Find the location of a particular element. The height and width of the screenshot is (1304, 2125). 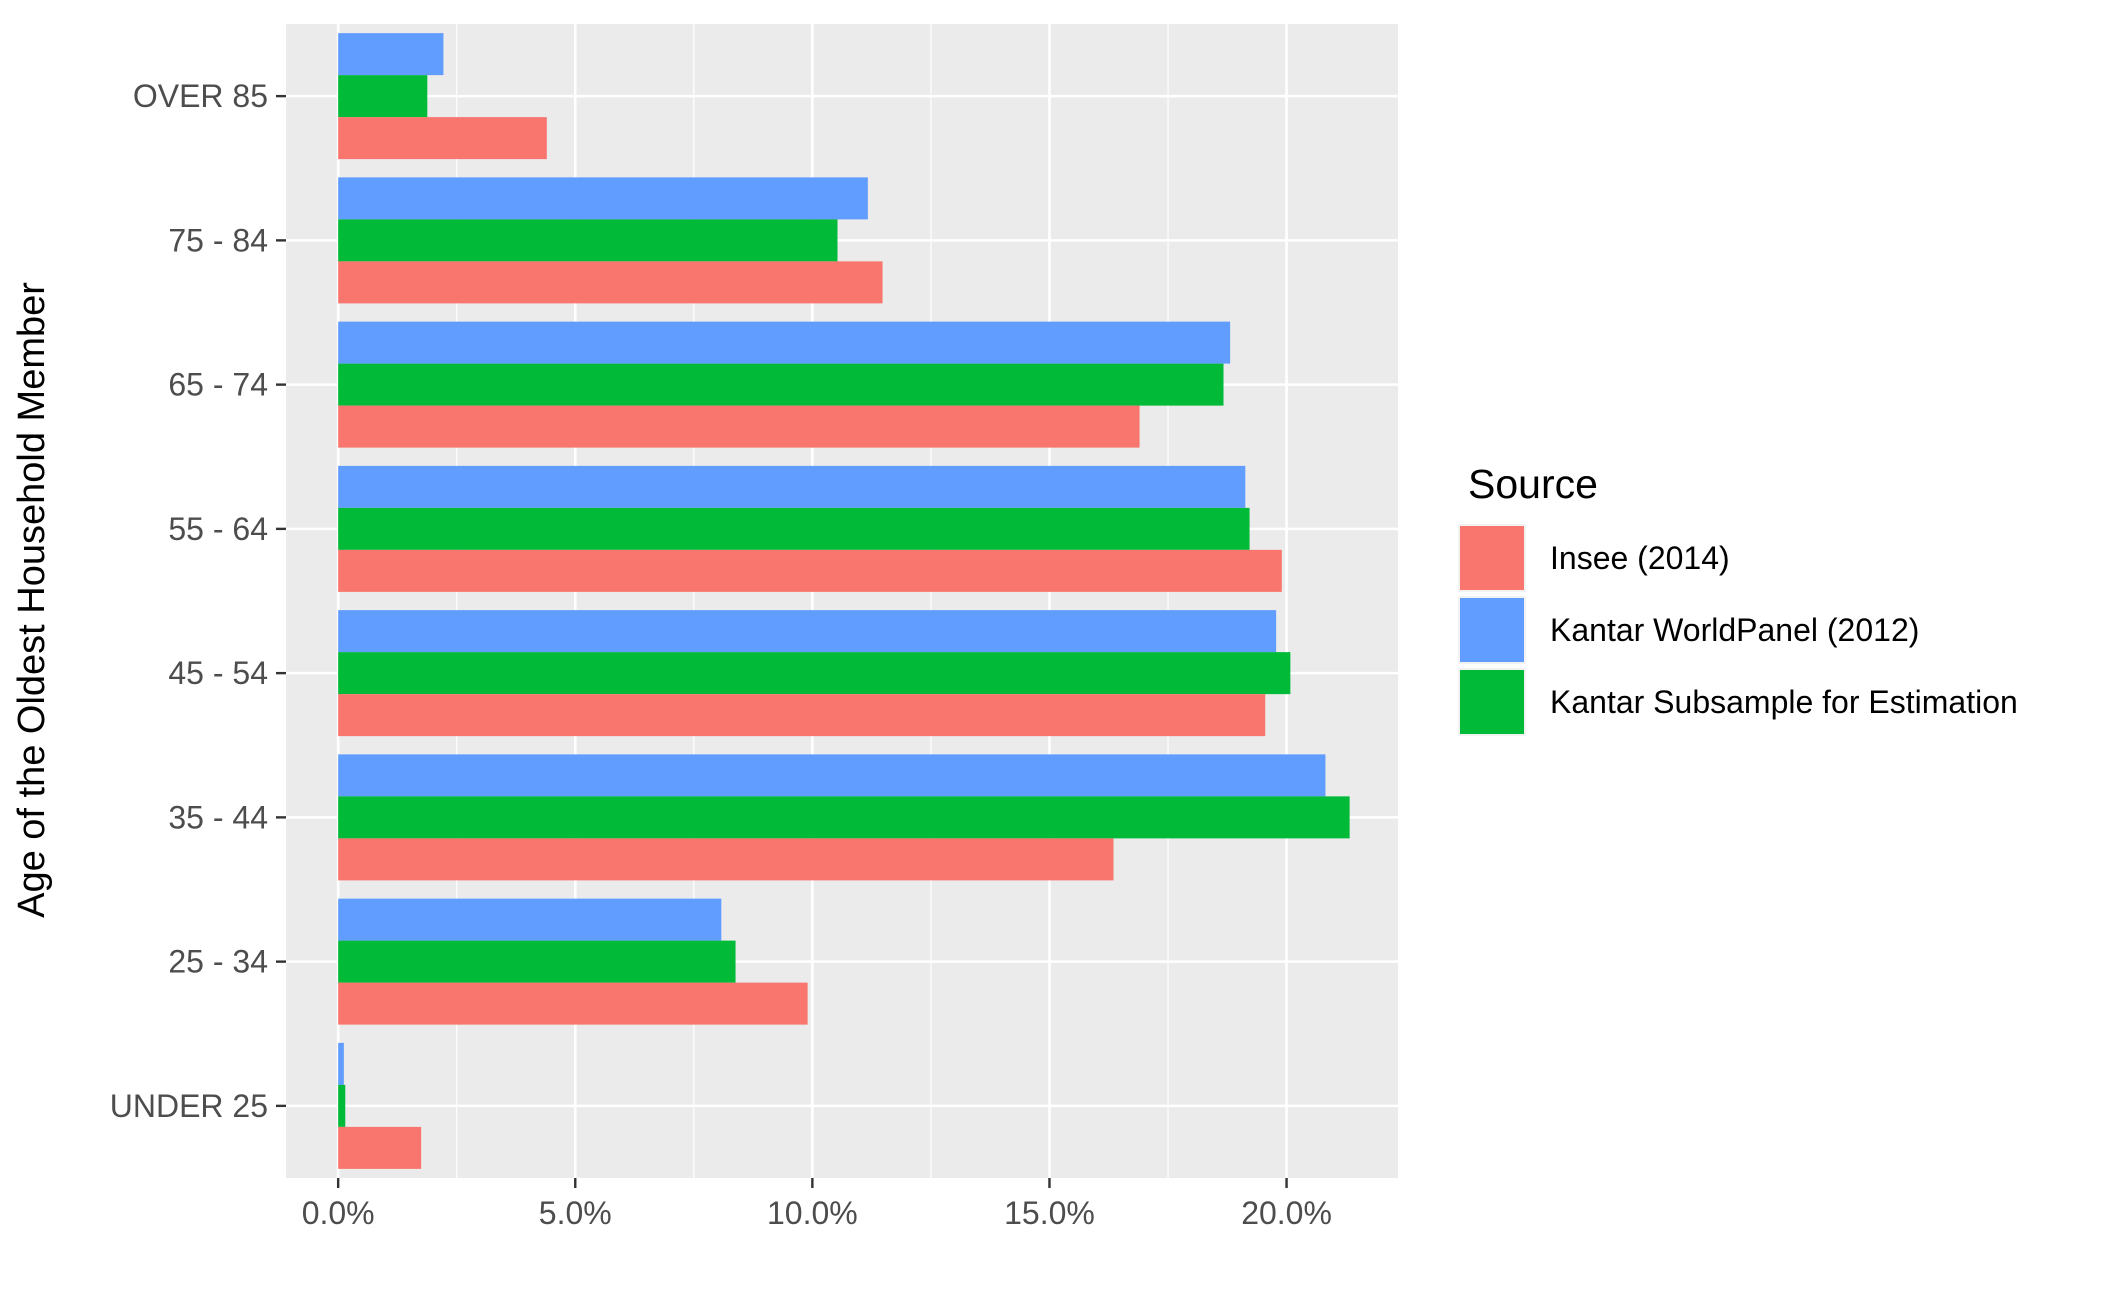

y-tick-label: 25 - 34 is located at coordinates (218, 962).